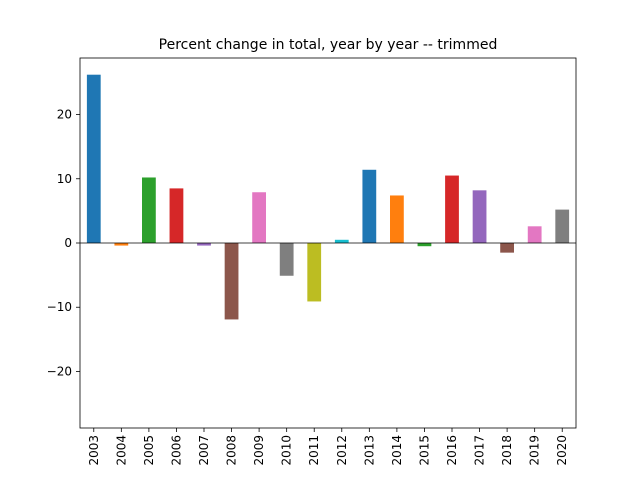  Describe the element at coordinates (424, 450) in the screenshot. I see `x-tick-label: 2015` at that location.